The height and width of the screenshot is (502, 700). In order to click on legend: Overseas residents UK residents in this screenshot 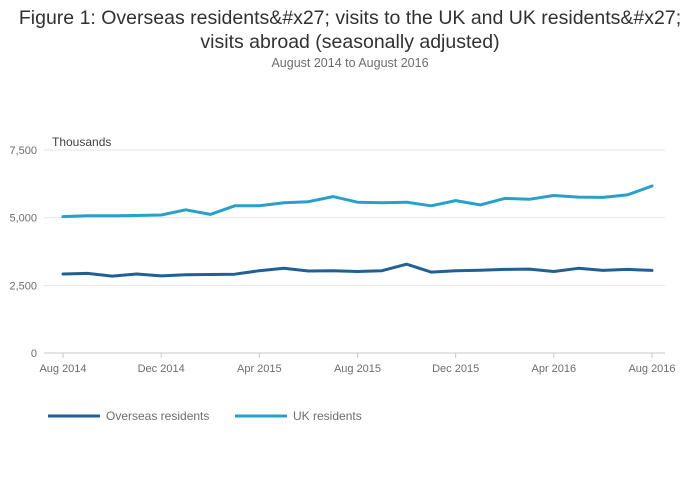, I will do `click(205, 416)`.